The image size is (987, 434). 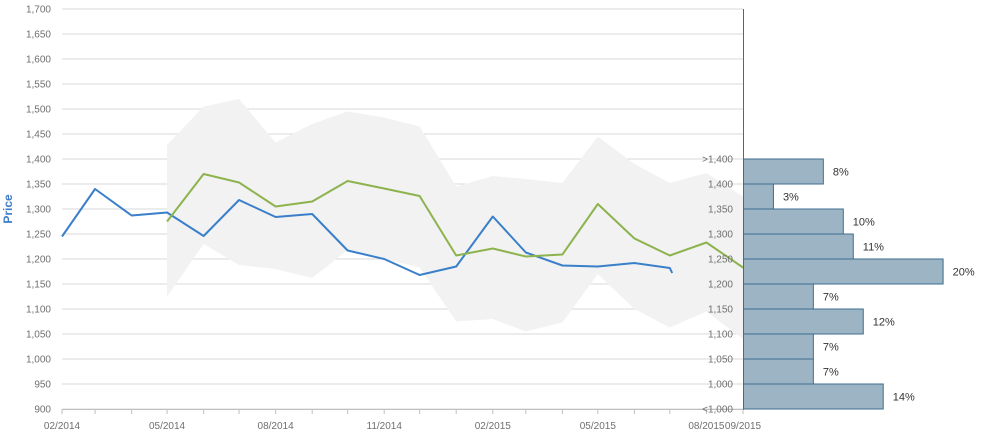 What do you see at coordinates (720, 210) in the screenshot?
I see `distribution-boundary-label: 1,350` at bounding box center [720, 210].